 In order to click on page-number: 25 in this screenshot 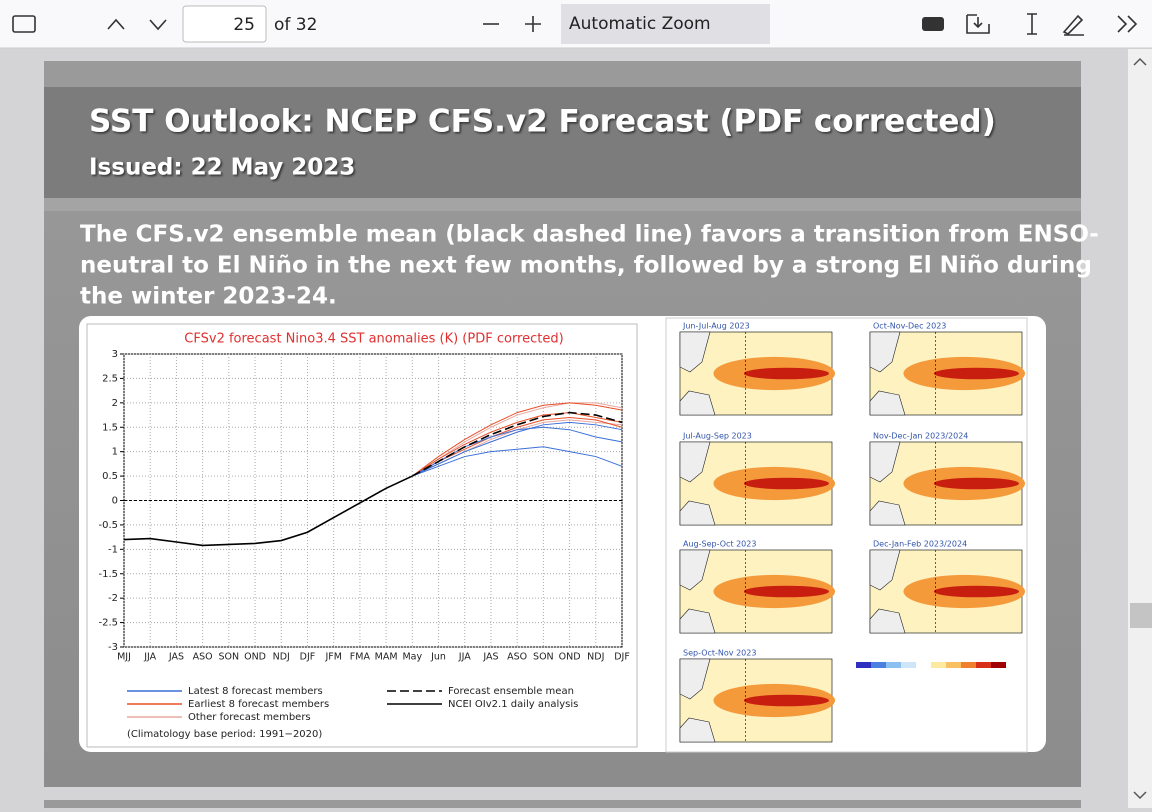, I will do `click(244, 25)`.